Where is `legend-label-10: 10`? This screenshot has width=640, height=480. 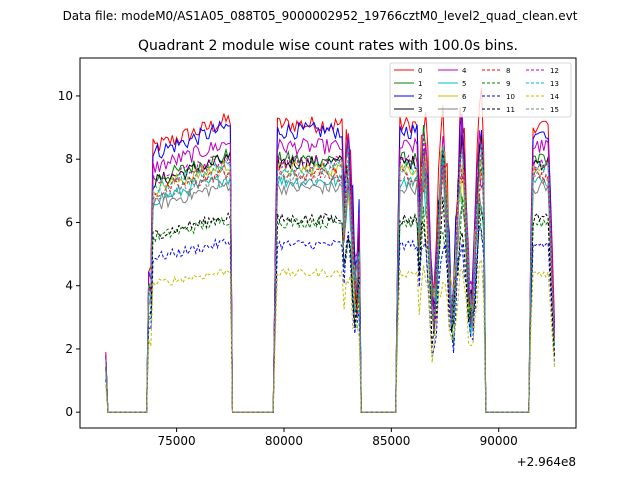
legend-label-10: 10 is located at coordinates (510, 97).